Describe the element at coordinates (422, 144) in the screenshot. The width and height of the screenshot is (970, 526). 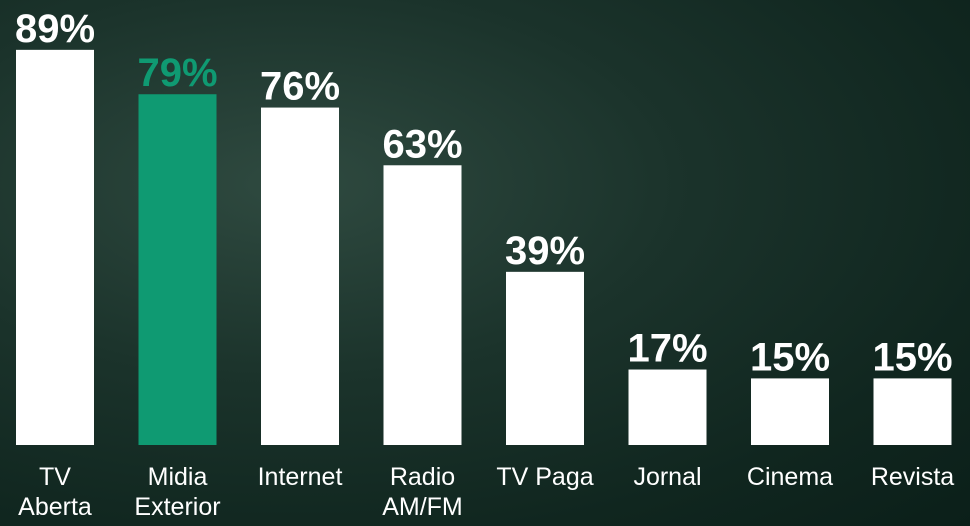
I see `value-label: 63%` at that location.